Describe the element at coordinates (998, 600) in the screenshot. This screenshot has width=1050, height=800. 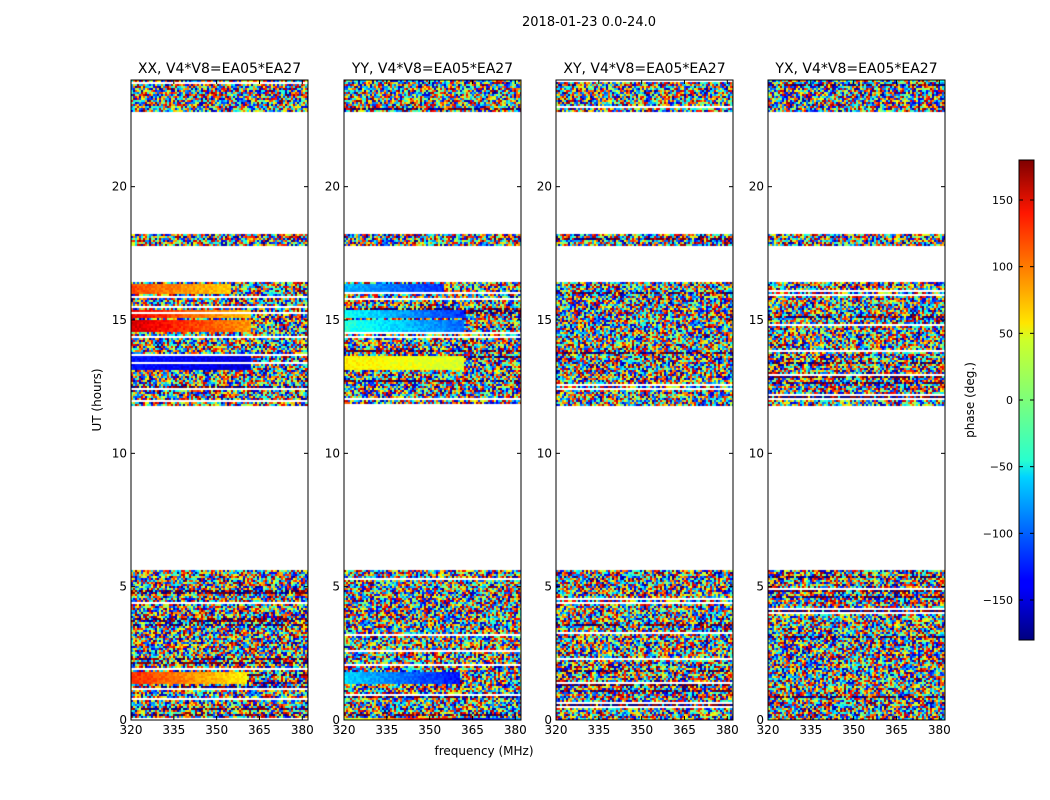
I see `colorbar-tick-label: −150` at that location.